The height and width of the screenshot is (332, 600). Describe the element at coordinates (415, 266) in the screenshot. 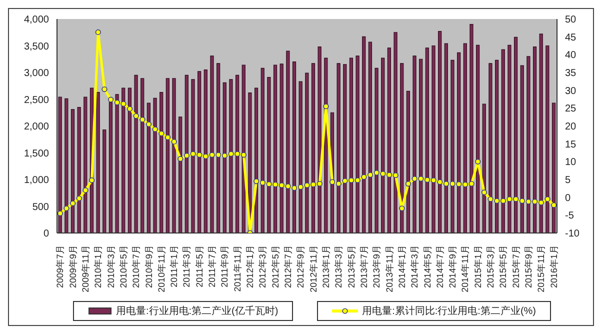

I see `x-tick-label: 2014年3月` at that location.